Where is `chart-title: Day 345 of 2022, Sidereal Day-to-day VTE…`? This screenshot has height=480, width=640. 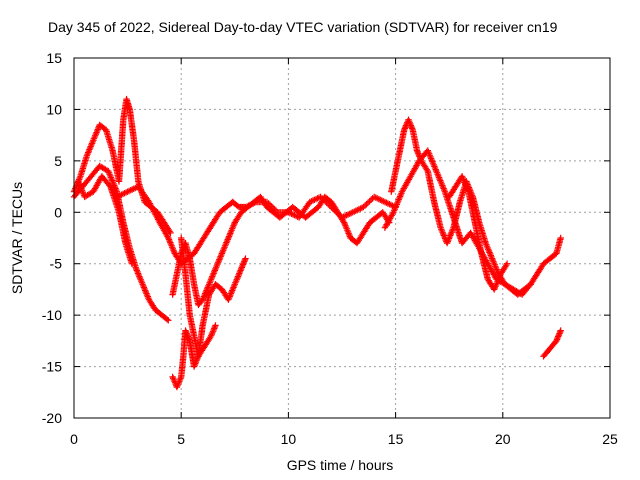 chart-title: Day 345 of 2022, Sidereal Day-to-day VTE… is located at coordinates (303, 27).